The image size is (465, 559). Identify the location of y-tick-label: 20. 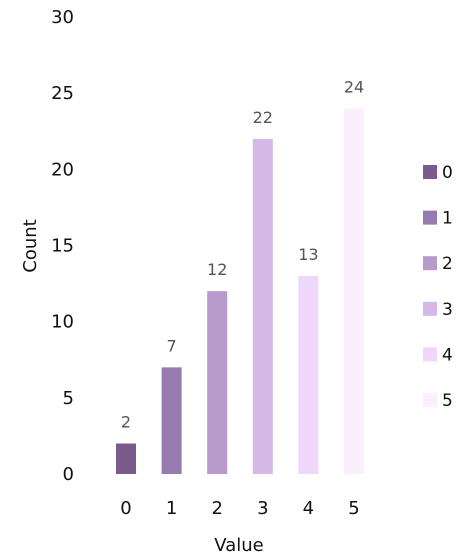
(62, 169).